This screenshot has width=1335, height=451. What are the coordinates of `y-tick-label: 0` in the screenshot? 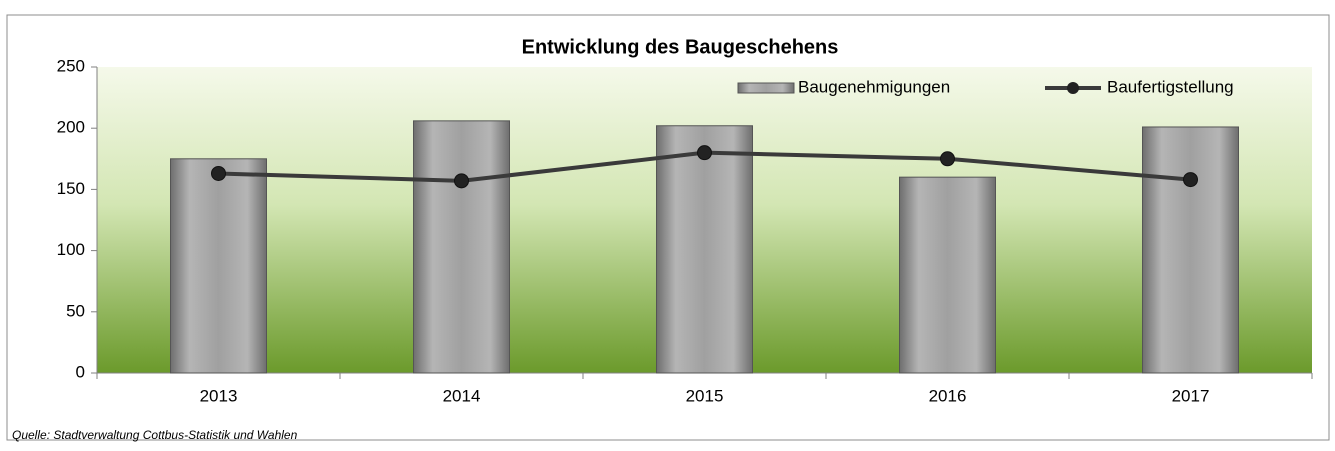 It's located at (80, 371).